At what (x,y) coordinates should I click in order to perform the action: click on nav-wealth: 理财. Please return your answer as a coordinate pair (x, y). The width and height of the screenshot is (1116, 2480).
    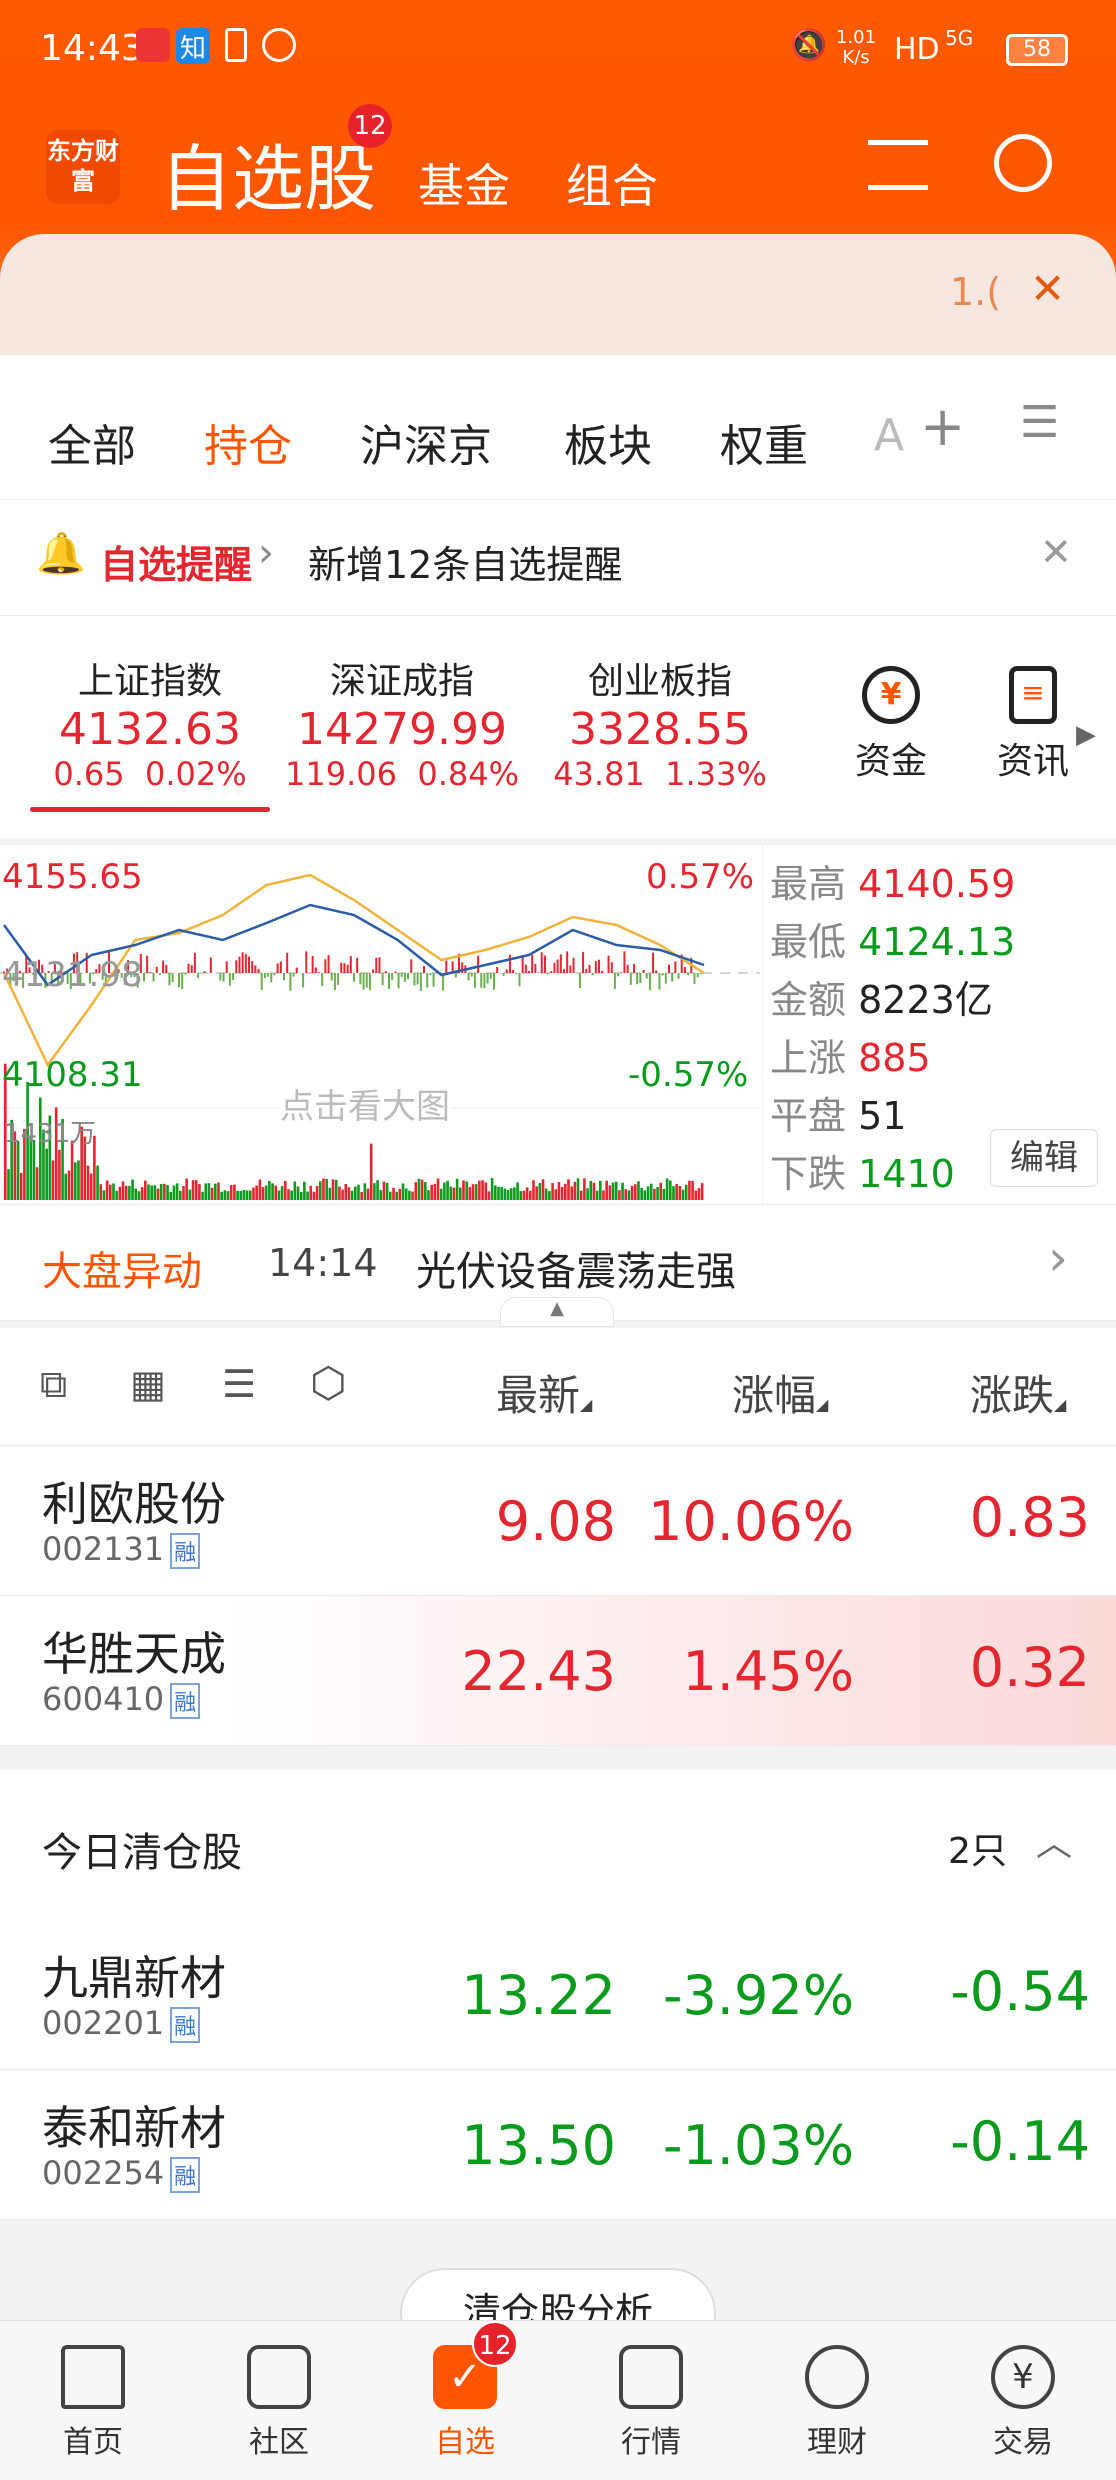
    Looking at the image, I should click on (837, 2403).